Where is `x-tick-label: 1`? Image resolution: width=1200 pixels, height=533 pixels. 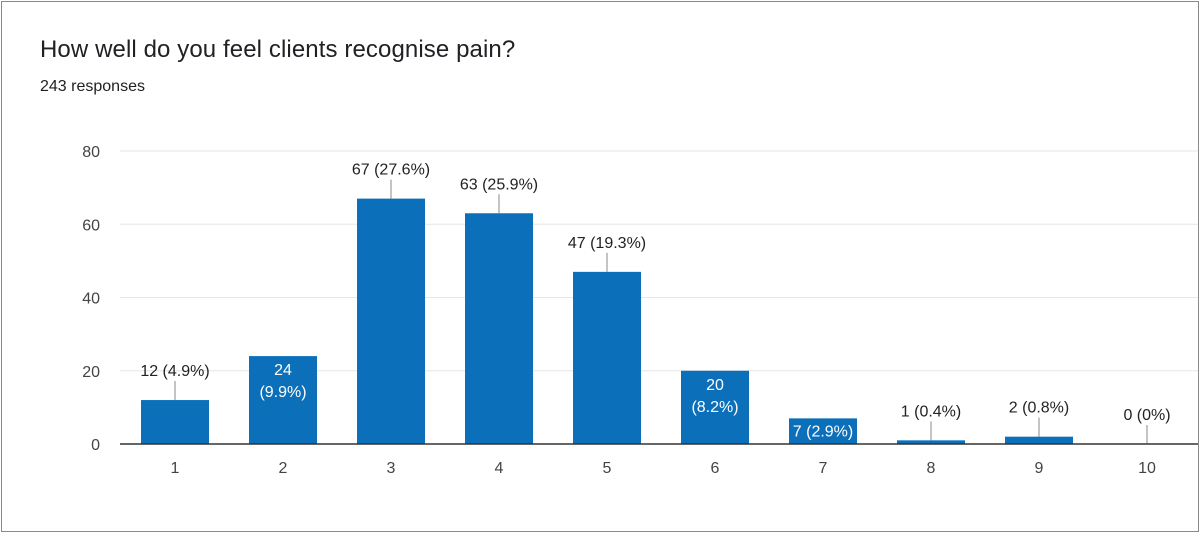 x-tick-label: 1 is located at coordinates (175, 468).